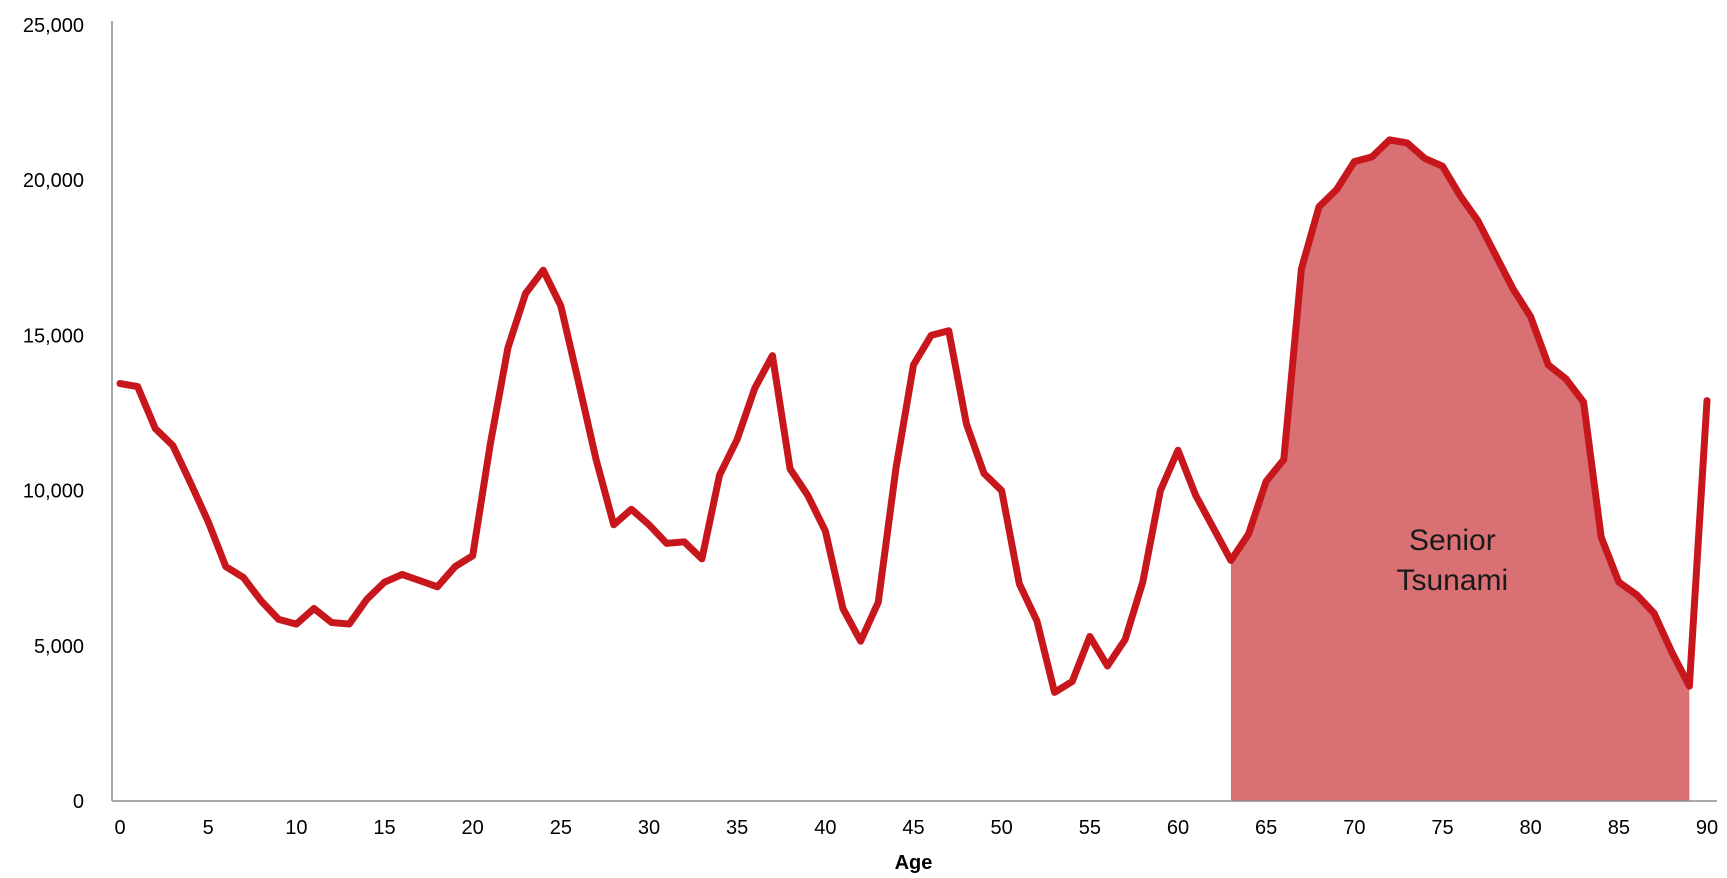 Image resolution: width=1727 pixels, height=878 pixels. I want to click on x-tick-label: 25, so click(561, 828).